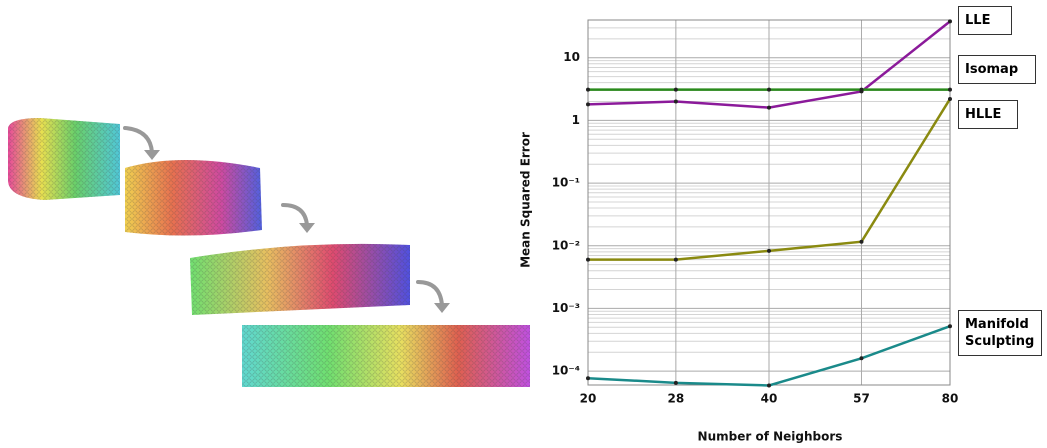 This screenshot has width=1047, height=448. What do you see at coordinates (950, 399) in the screenshot?
I see `x-tick-label: 80` at bounding box center [950, 399].